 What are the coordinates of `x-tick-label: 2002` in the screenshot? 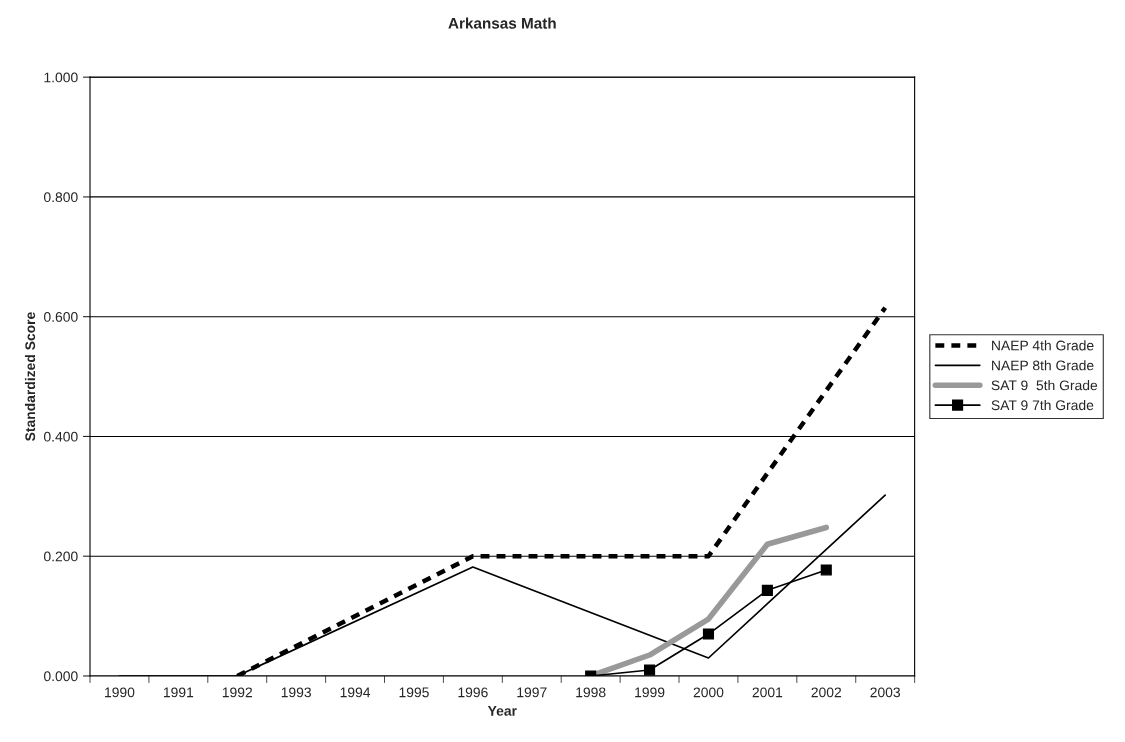 It's located at (826, 692).